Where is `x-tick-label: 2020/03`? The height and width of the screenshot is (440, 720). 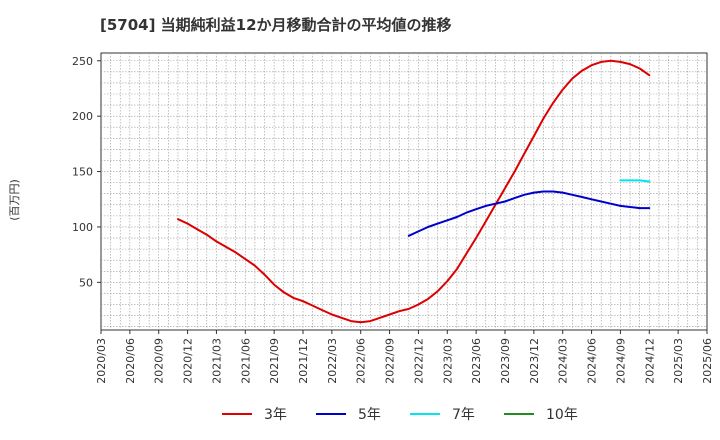
x-tick-label: 2020/03 is located at coordinates (101, 361).